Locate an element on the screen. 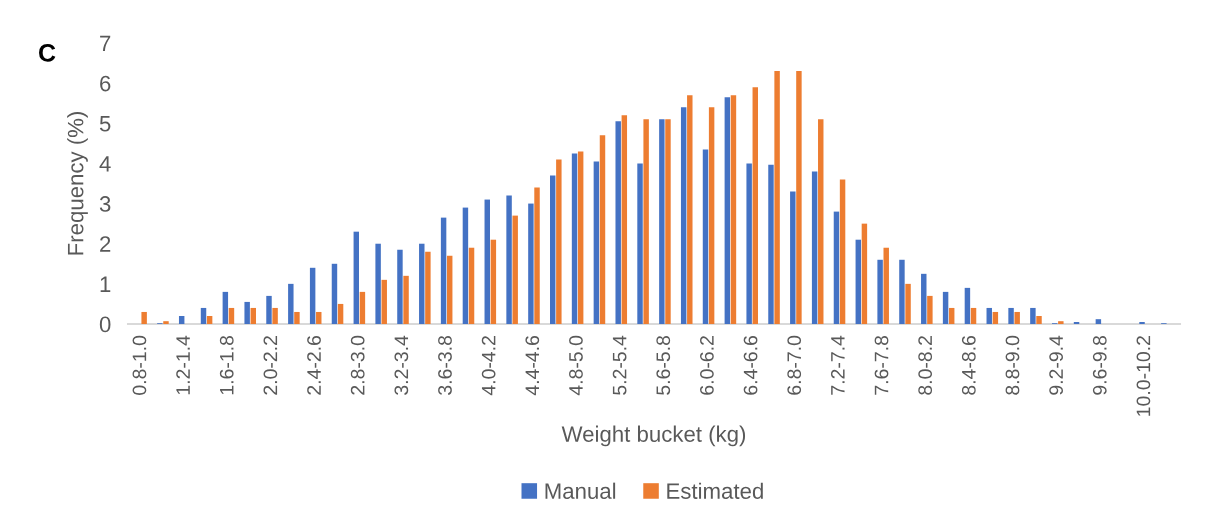 The height and width of the screenshot is (531, 1213). legend-label: Manual is located at coordinates (580, 490).